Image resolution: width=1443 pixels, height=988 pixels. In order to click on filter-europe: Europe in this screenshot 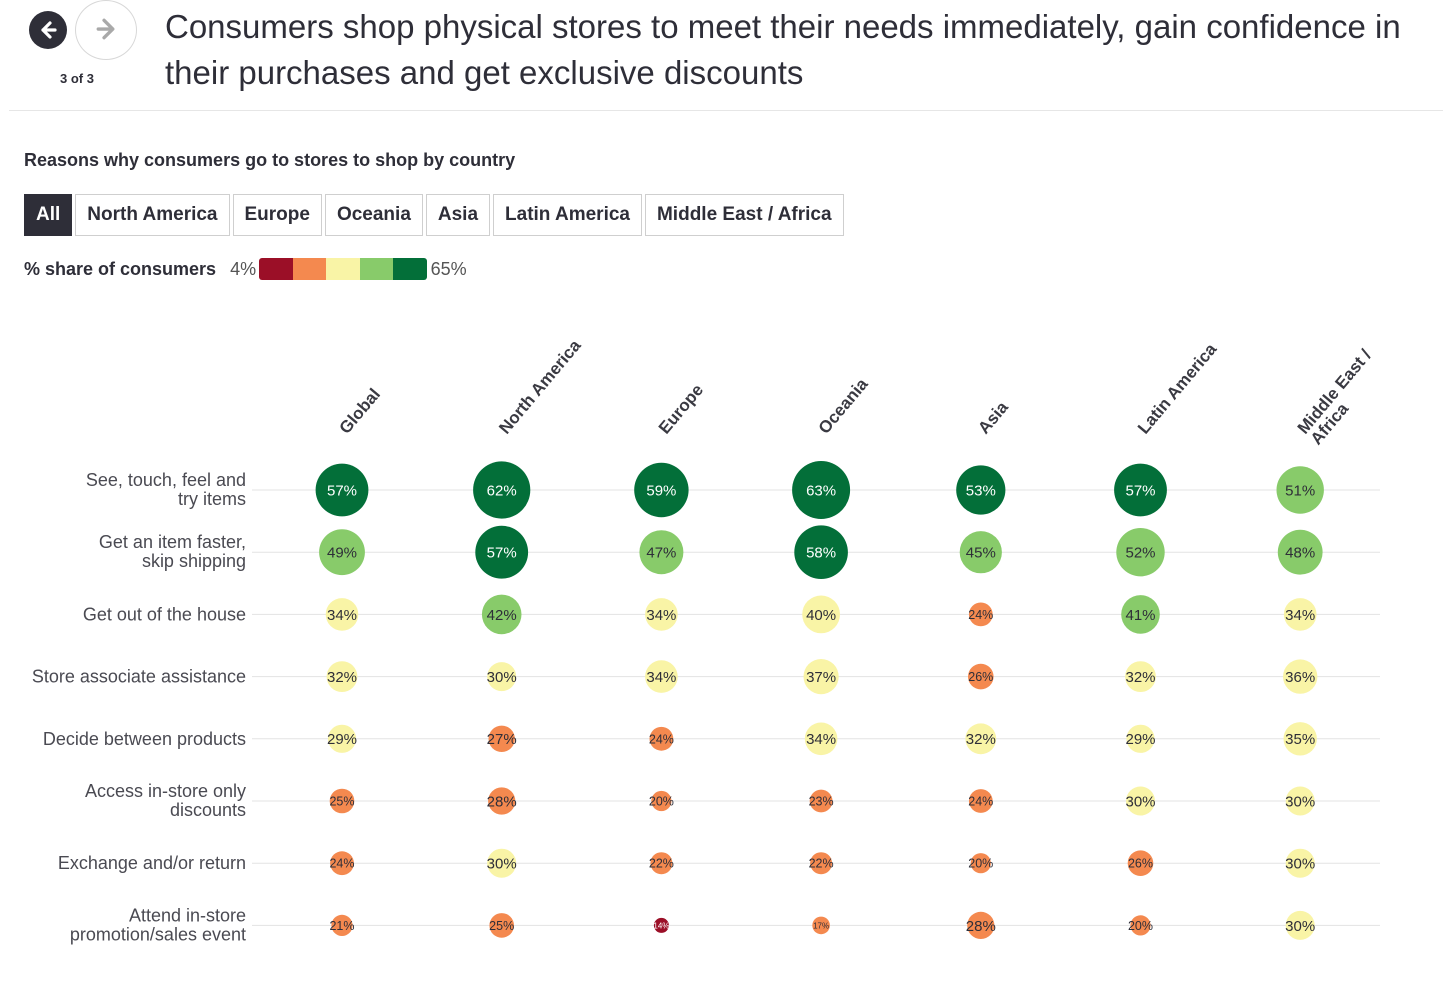, I will do `click(277, 215)`.